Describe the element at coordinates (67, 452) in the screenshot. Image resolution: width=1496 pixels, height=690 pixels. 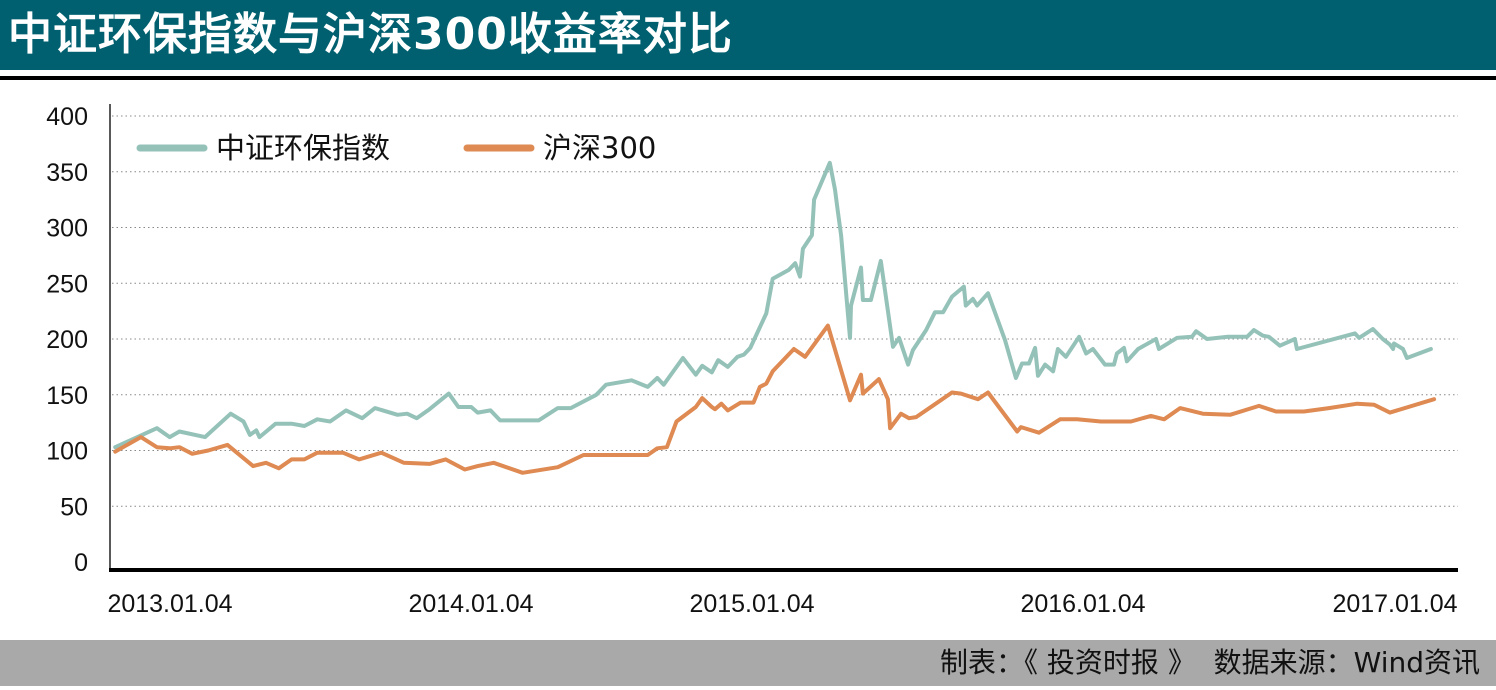
I see `y-tick-label: 100` at that location.